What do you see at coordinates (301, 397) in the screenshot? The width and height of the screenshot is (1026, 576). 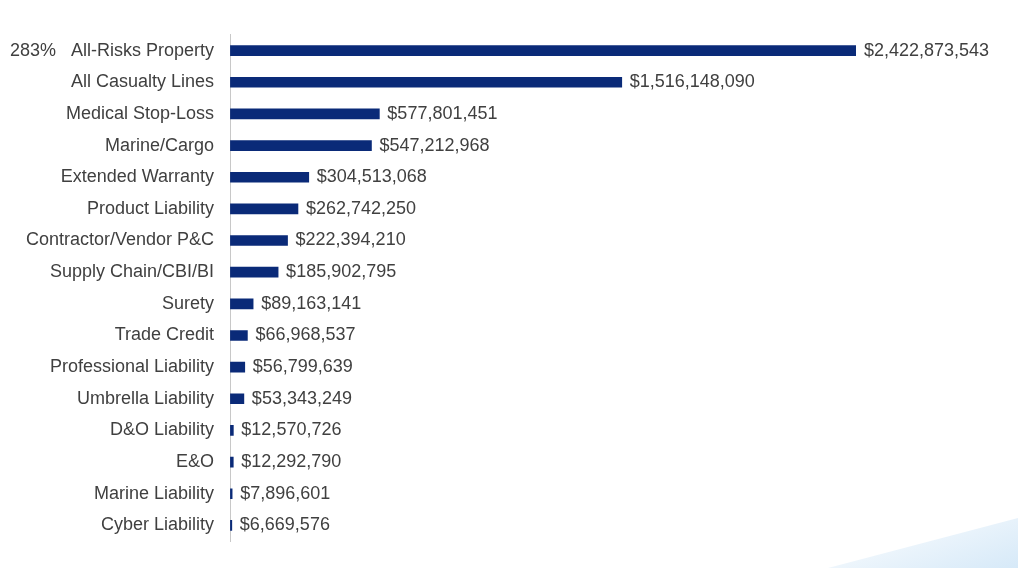 I see `data-label: $53,343,249` at bounding box center [301, 397].